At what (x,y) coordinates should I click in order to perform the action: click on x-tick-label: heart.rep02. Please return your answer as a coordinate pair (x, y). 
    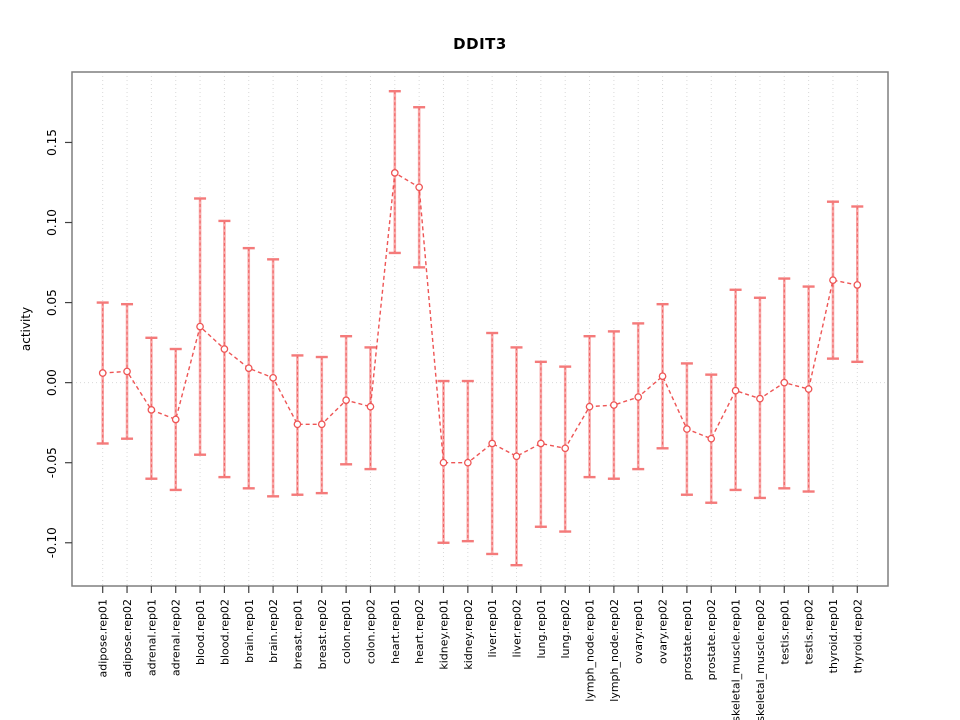
    Looking at the image, I should click on (419, 631).